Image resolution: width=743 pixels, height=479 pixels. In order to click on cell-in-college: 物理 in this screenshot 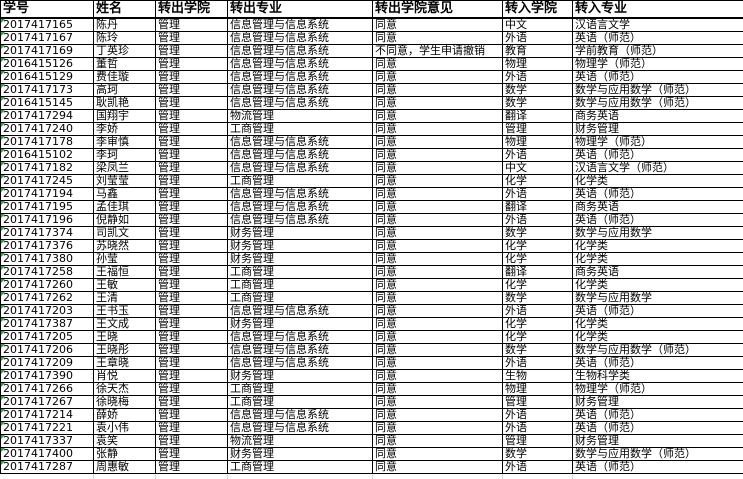, I will do `click(538, 141)`.